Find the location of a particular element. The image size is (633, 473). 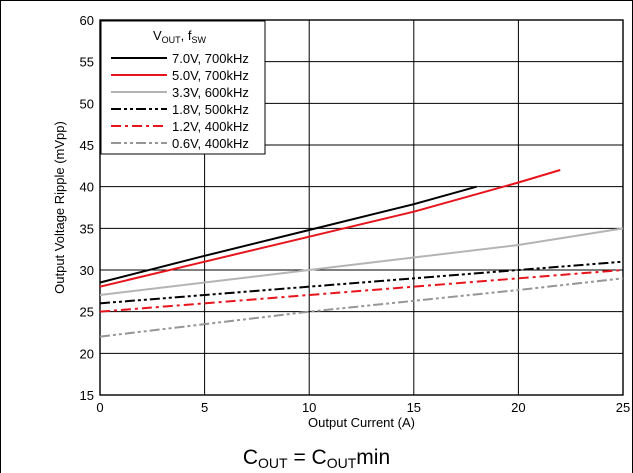

x-tick-label: 15 is located at coordinates (414, 407).